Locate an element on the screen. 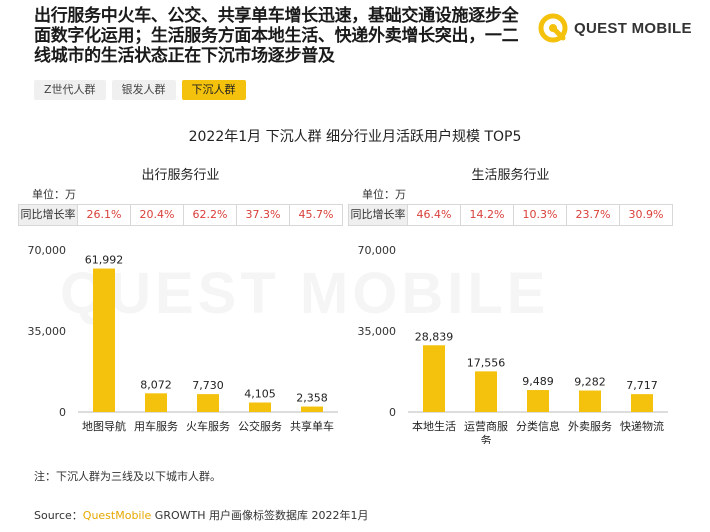  category-label-line: 运营商服 is located at coordinates (486, 426).